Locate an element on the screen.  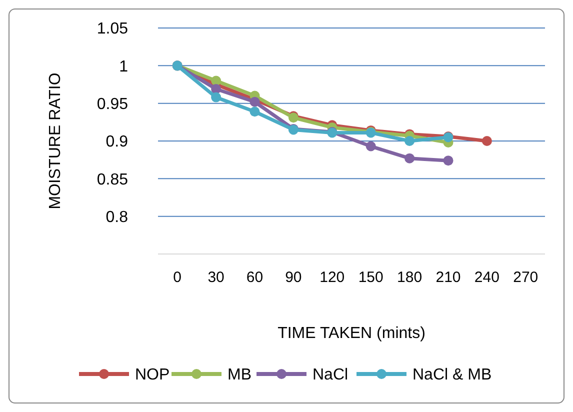
x-tick-label: 30 is located at coordinates (216, 277).